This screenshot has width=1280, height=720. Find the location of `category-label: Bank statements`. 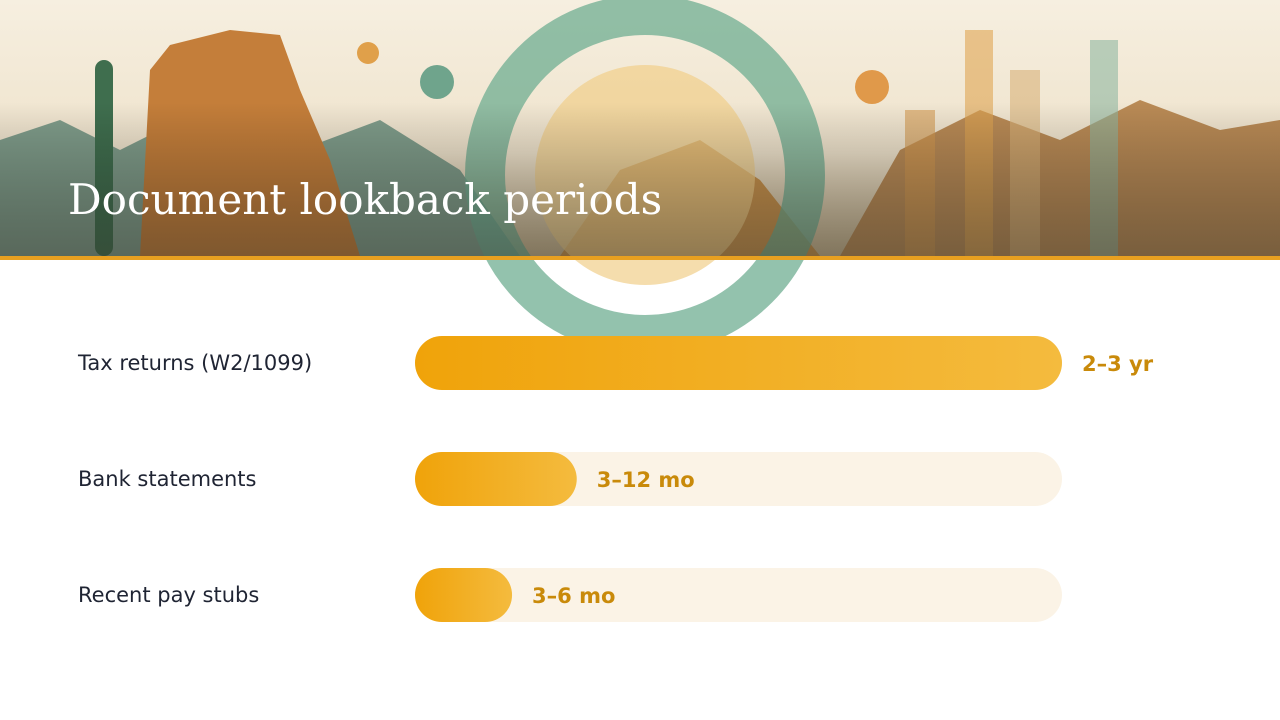

category-label: Bank statements is located at coordinates (167, 479).